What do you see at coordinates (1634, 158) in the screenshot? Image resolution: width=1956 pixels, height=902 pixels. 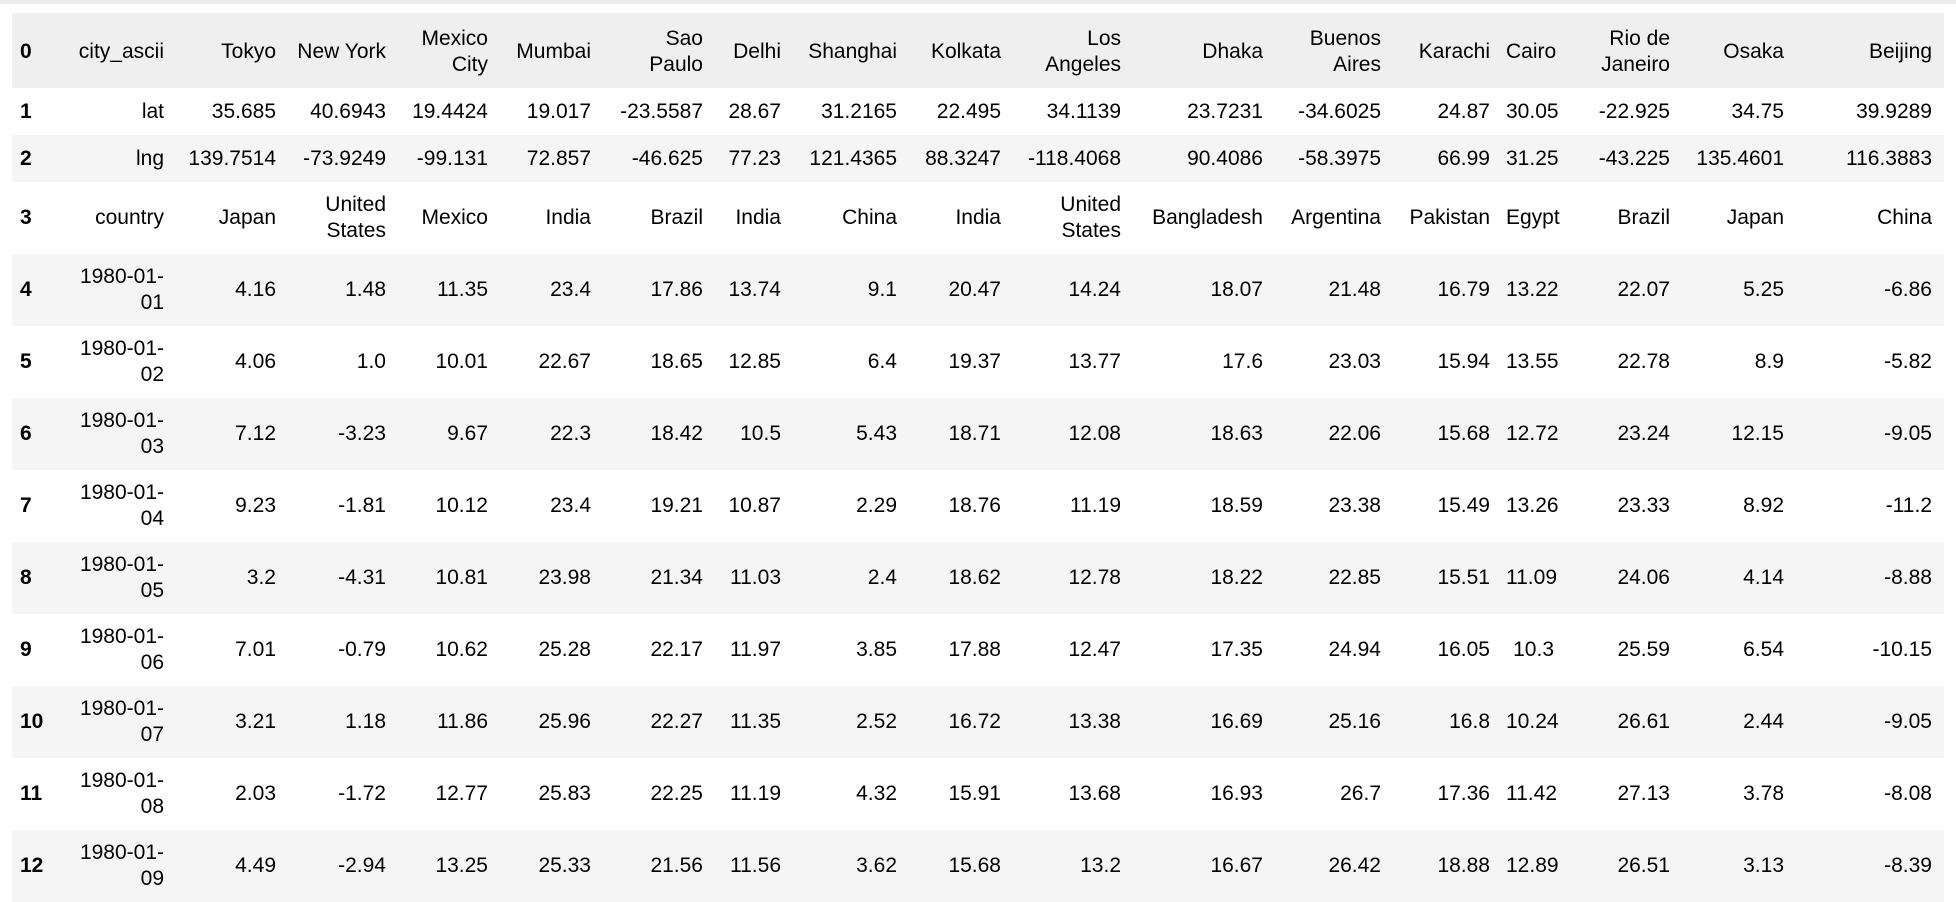 I see `table-cell: -43.225` at bounding box center [1634, 158].